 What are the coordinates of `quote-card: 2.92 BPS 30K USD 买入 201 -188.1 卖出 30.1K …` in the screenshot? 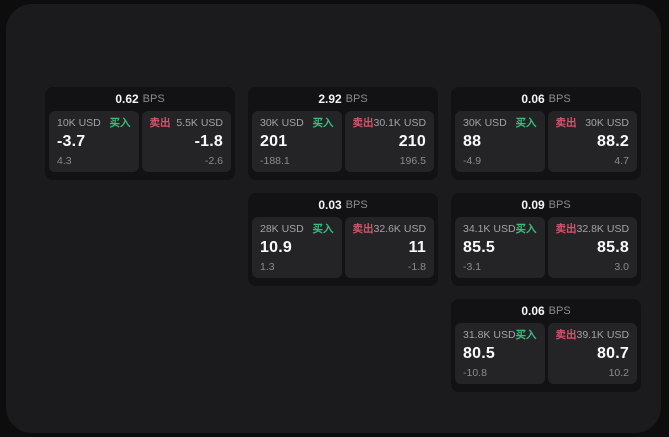 It's located at (343, 133).